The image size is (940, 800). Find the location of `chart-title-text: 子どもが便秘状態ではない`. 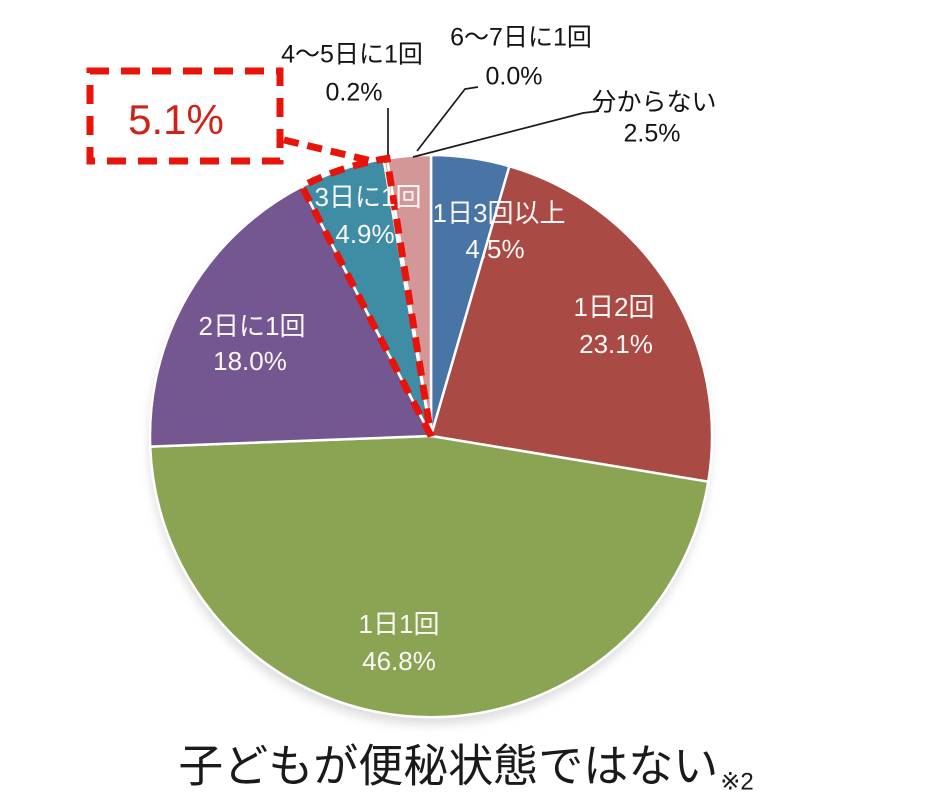

chart-title-text: 子どもが便秘状態ではない is located at coordinates (448, 766).